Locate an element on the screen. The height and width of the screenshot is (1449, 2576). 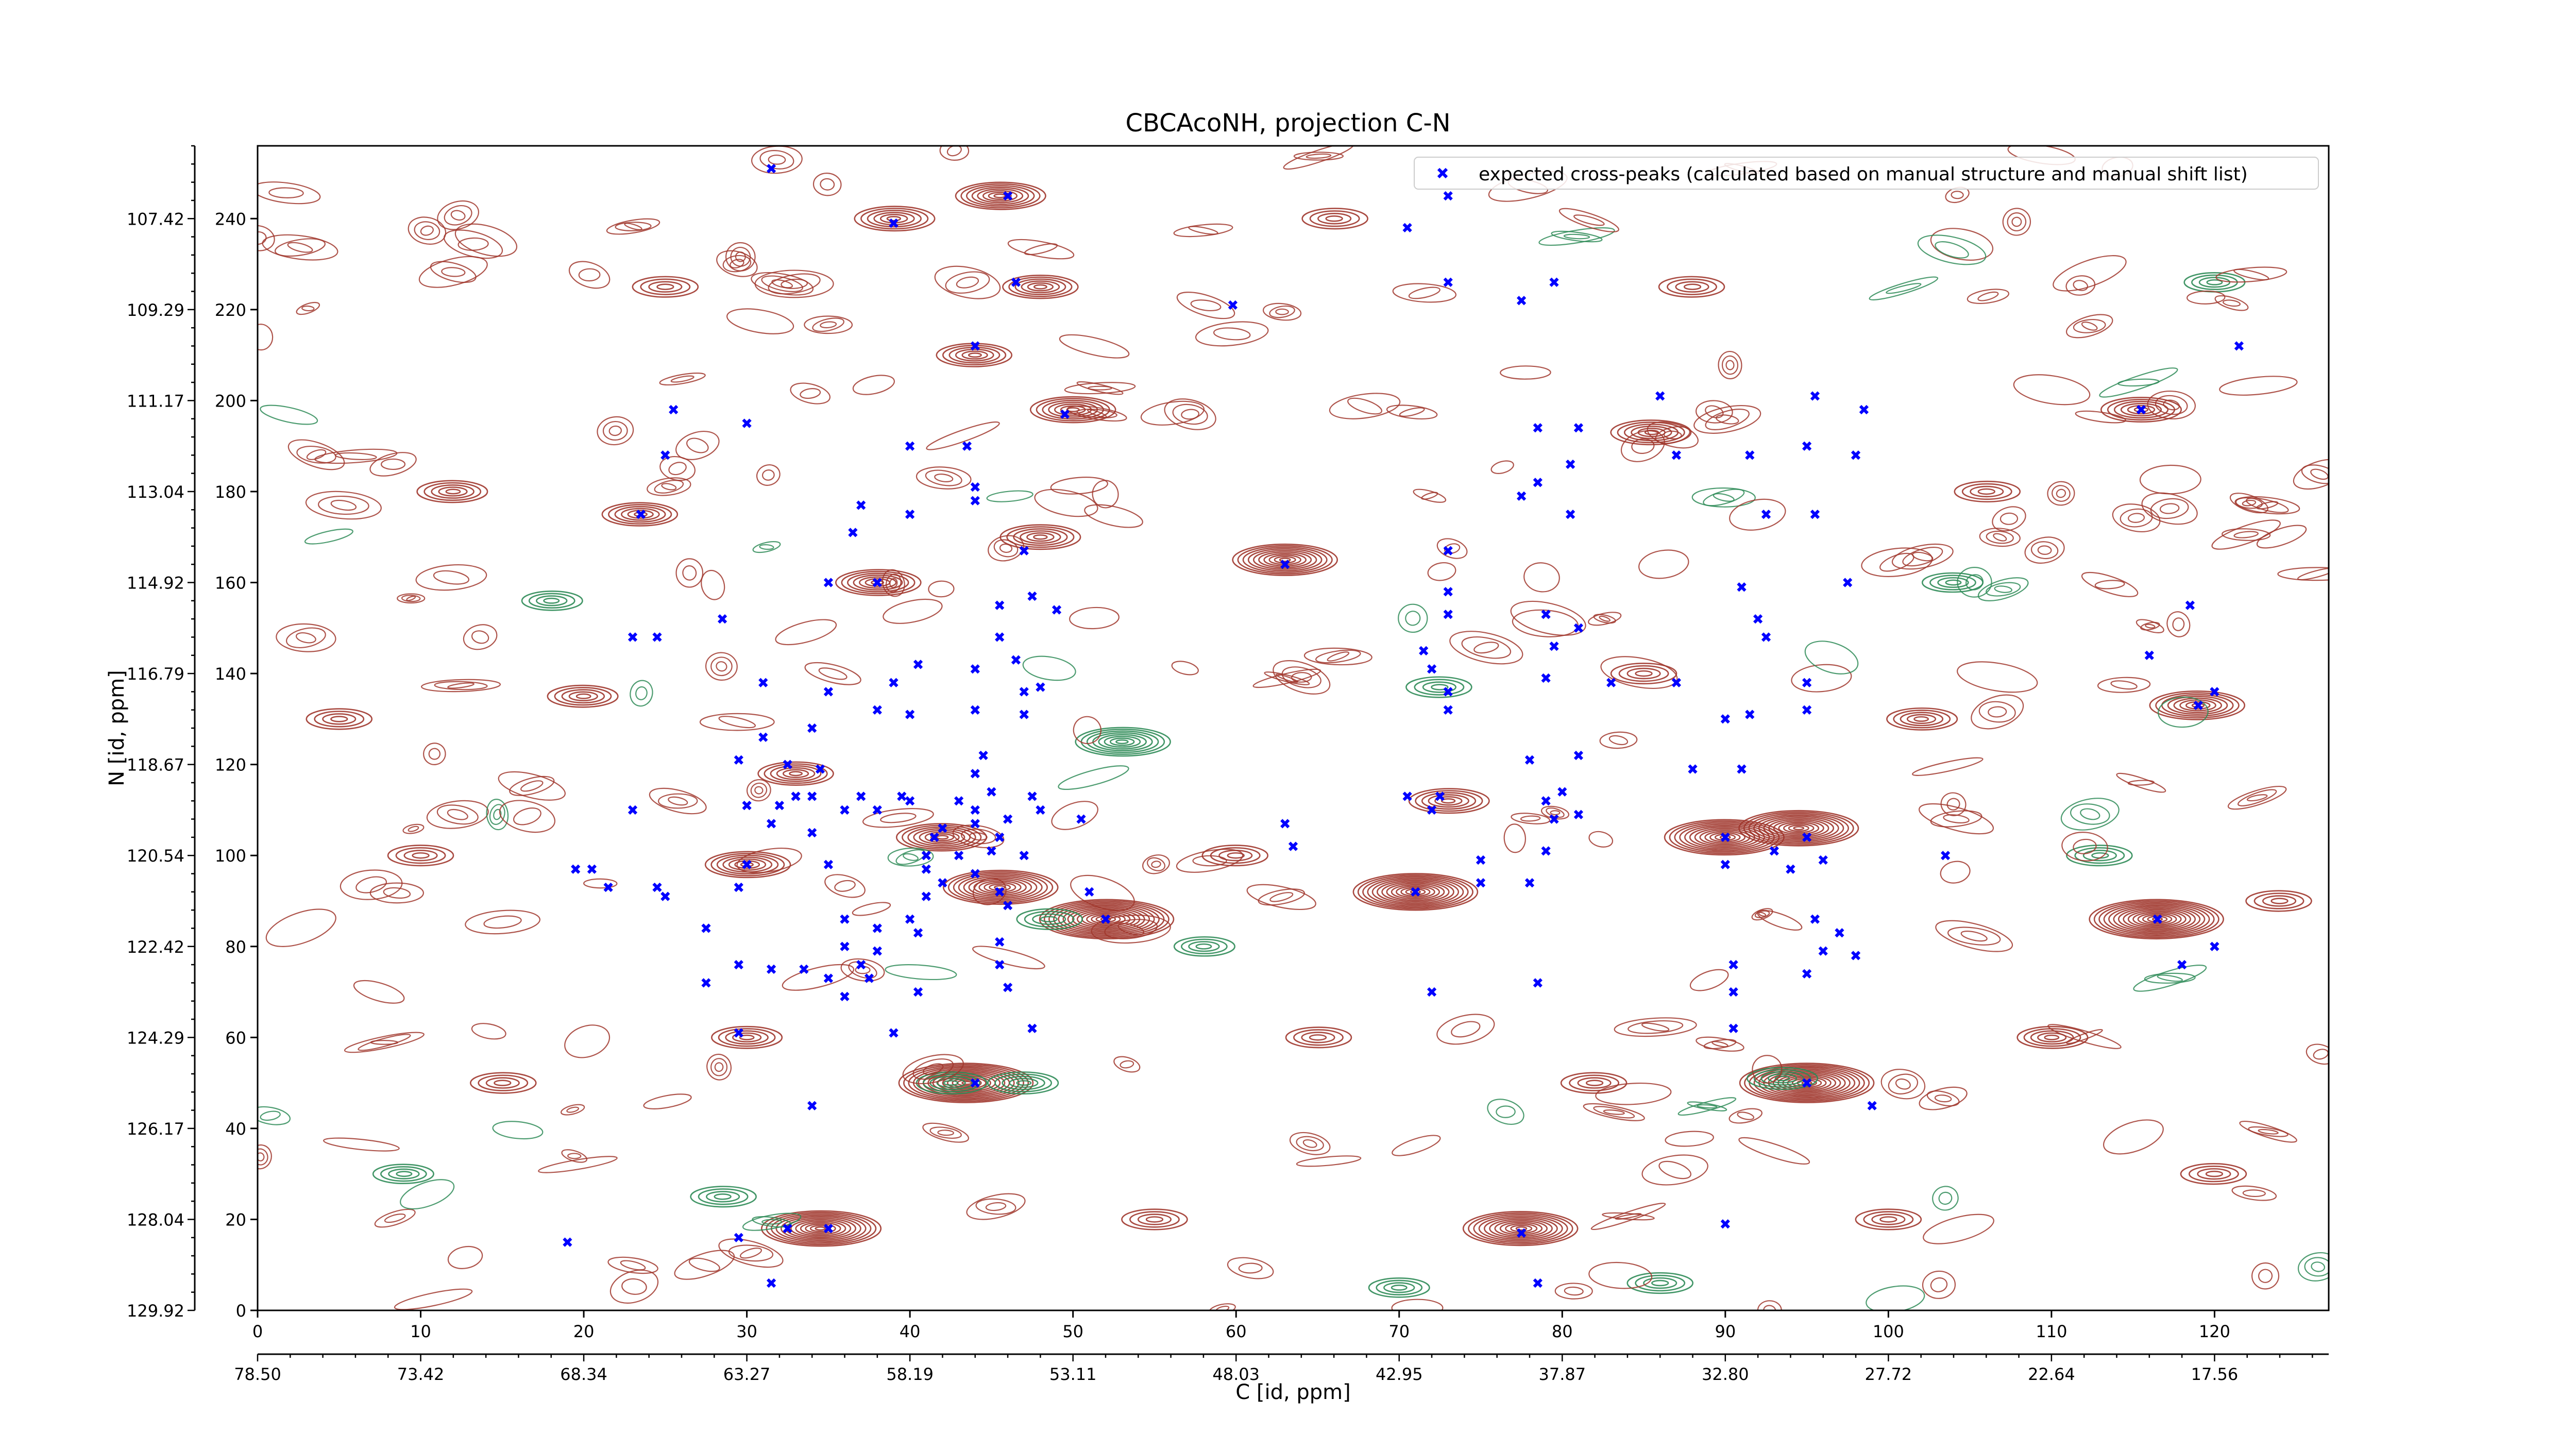
x-tick-label-ppm: 73.42 is located at coordinates (421, 1374).